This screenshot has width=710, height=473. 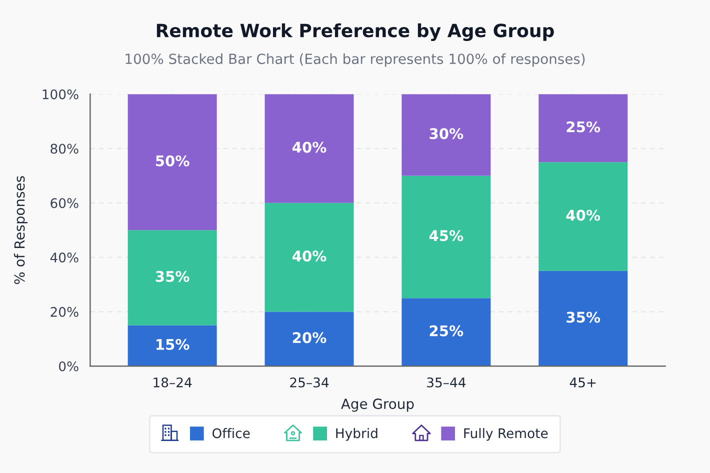 What do you see at coordinates (64, 257) in the screenshot?
I see `y-tick-label: 40%` at bounding box center [64, 257].